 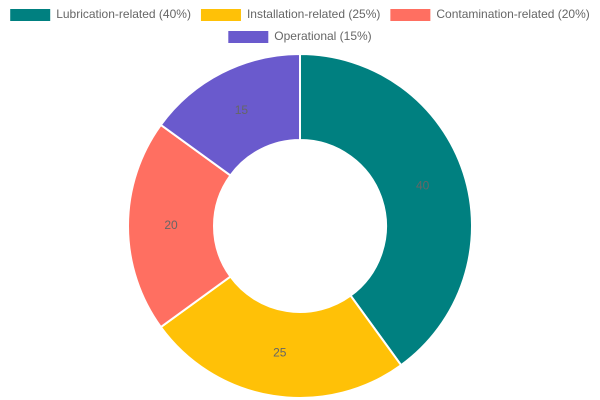 I want to click on legend-item: Operational (15%), so click(x=300, y=36).